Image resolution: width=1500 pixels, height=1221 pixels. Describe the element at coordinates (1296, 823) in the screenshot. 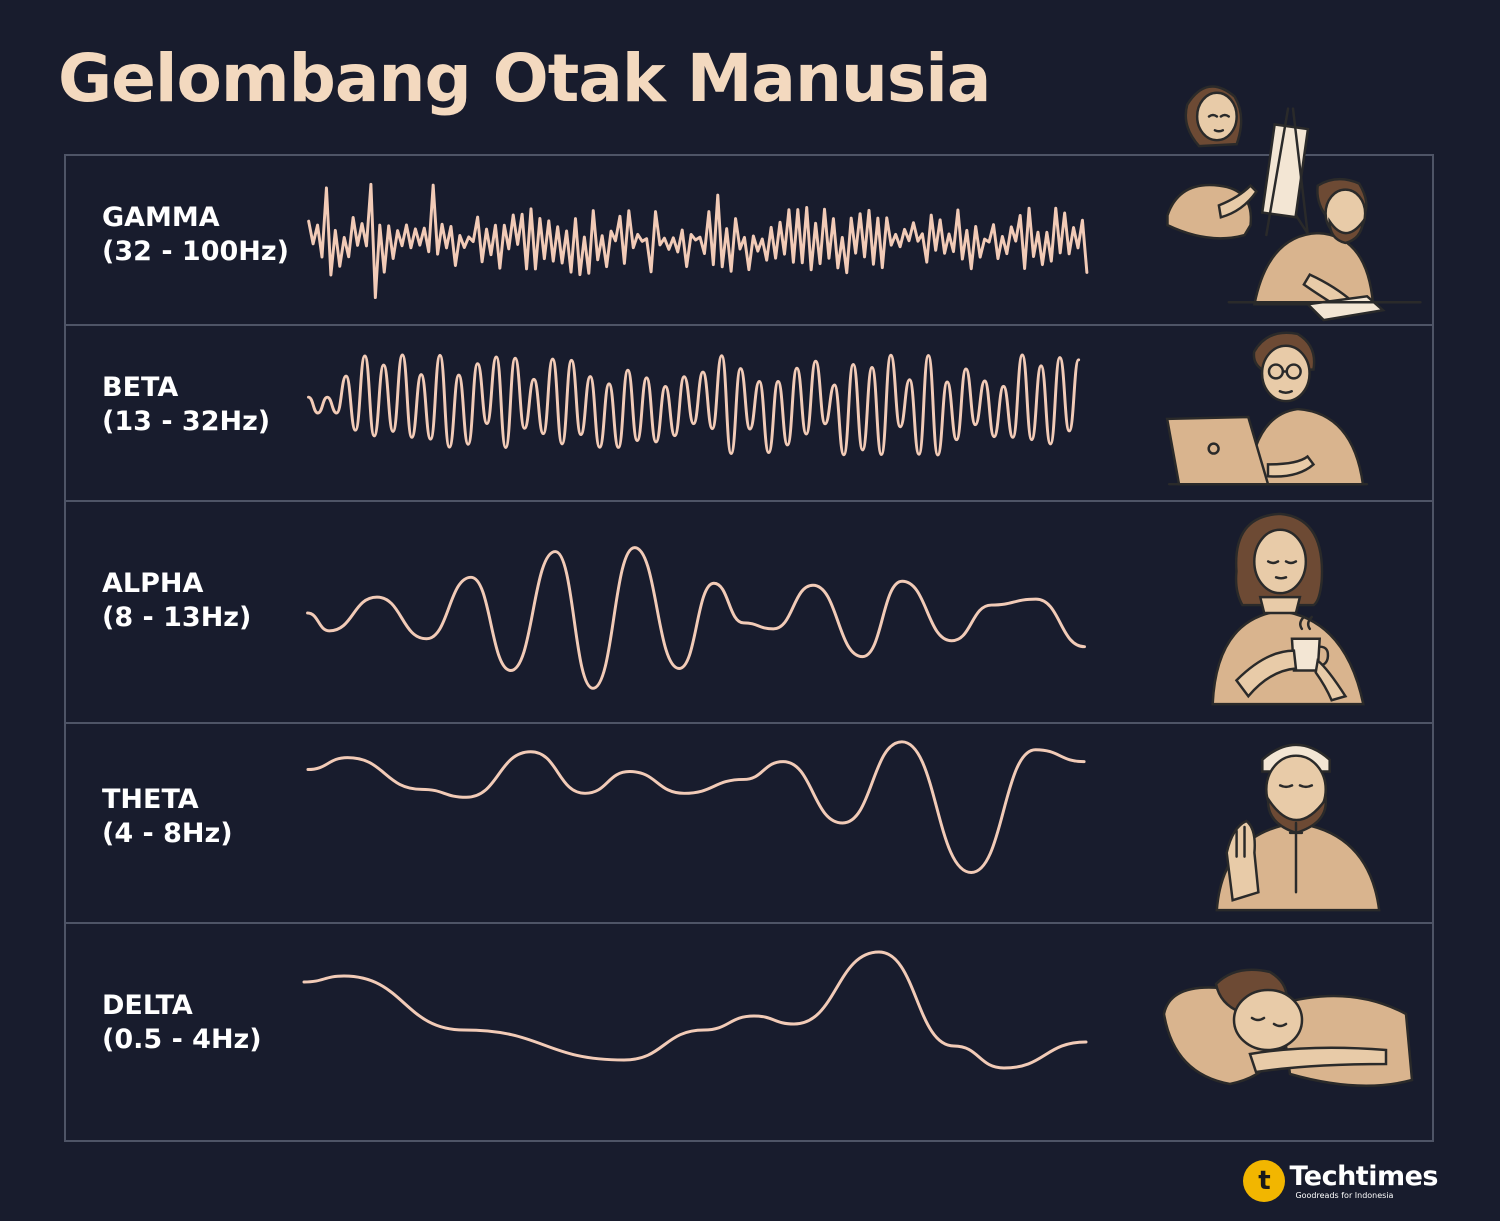

I see `praying-man-illustration` at that location.